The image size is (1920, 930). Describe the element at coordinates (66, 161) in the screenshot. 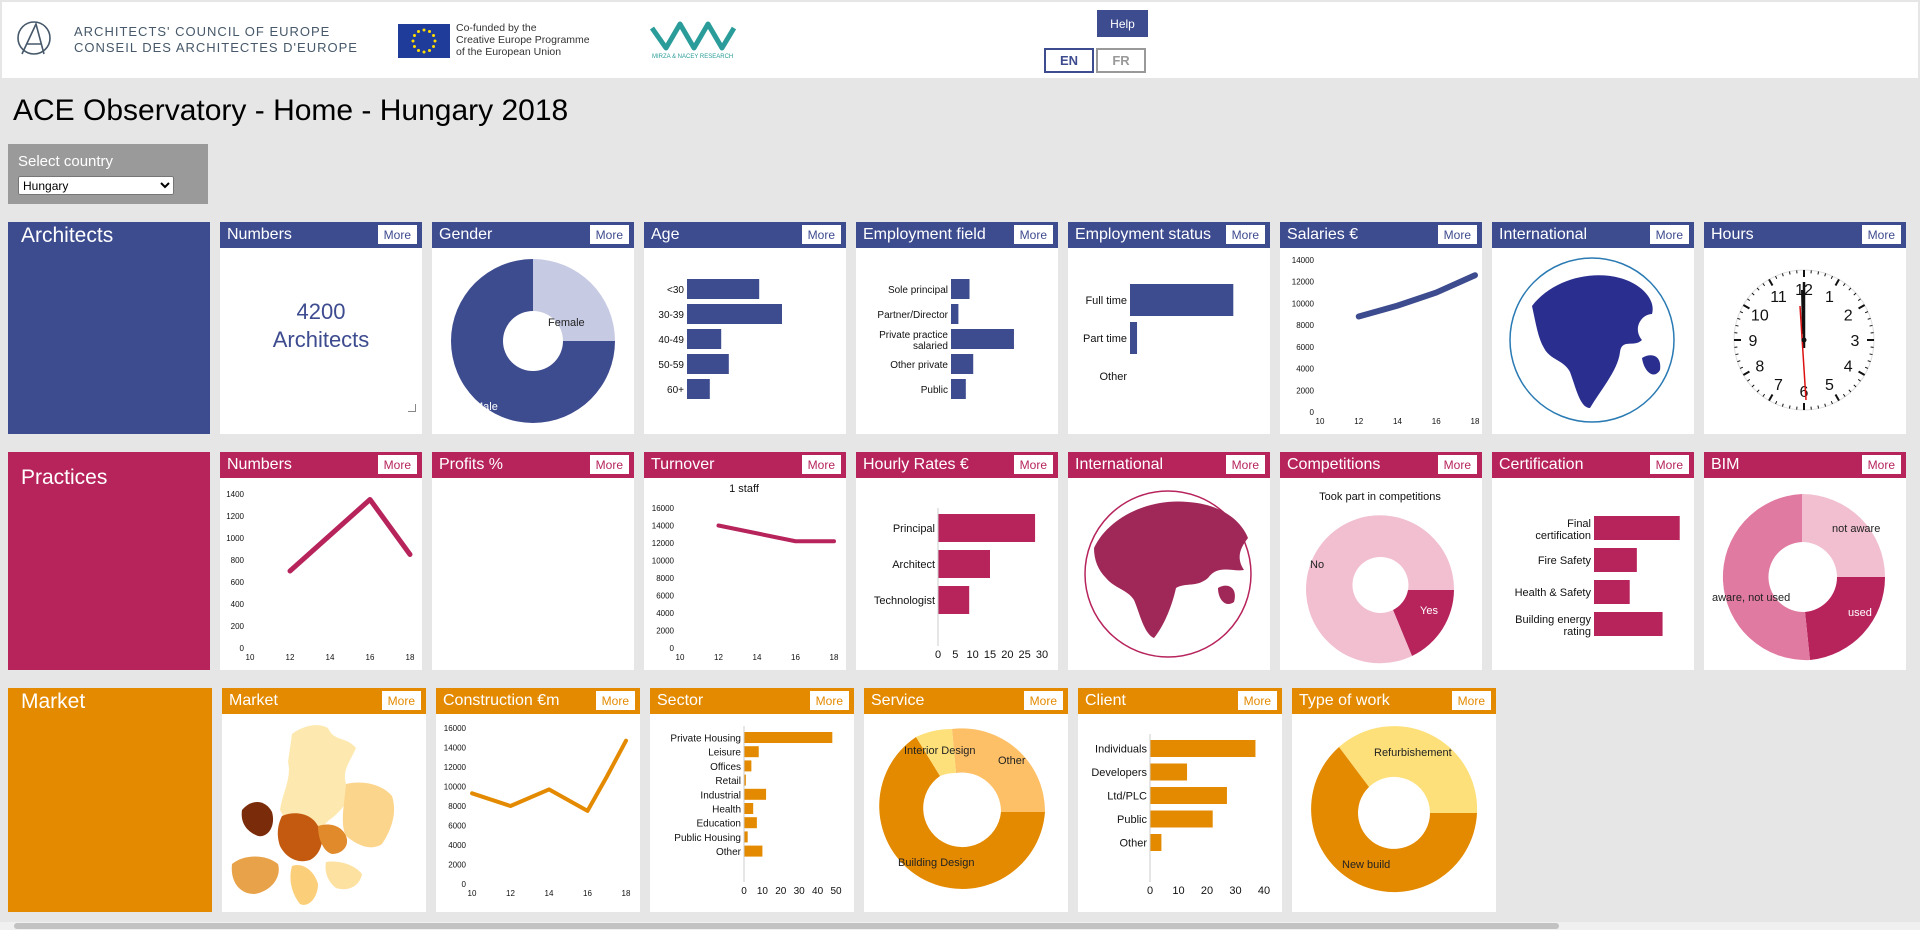

I see `country-label: Select country` at that location.